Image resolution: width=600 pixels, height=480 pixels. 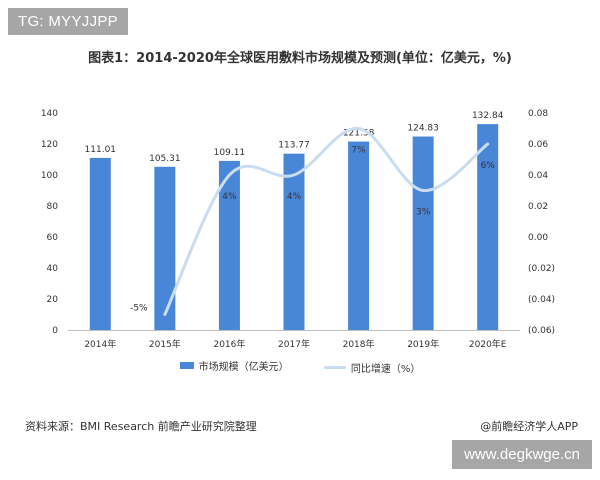 What do you see at coordinates (358, 151) in the screenshot?
I see `growth-label: 7%` at bounding box center [358, 151].